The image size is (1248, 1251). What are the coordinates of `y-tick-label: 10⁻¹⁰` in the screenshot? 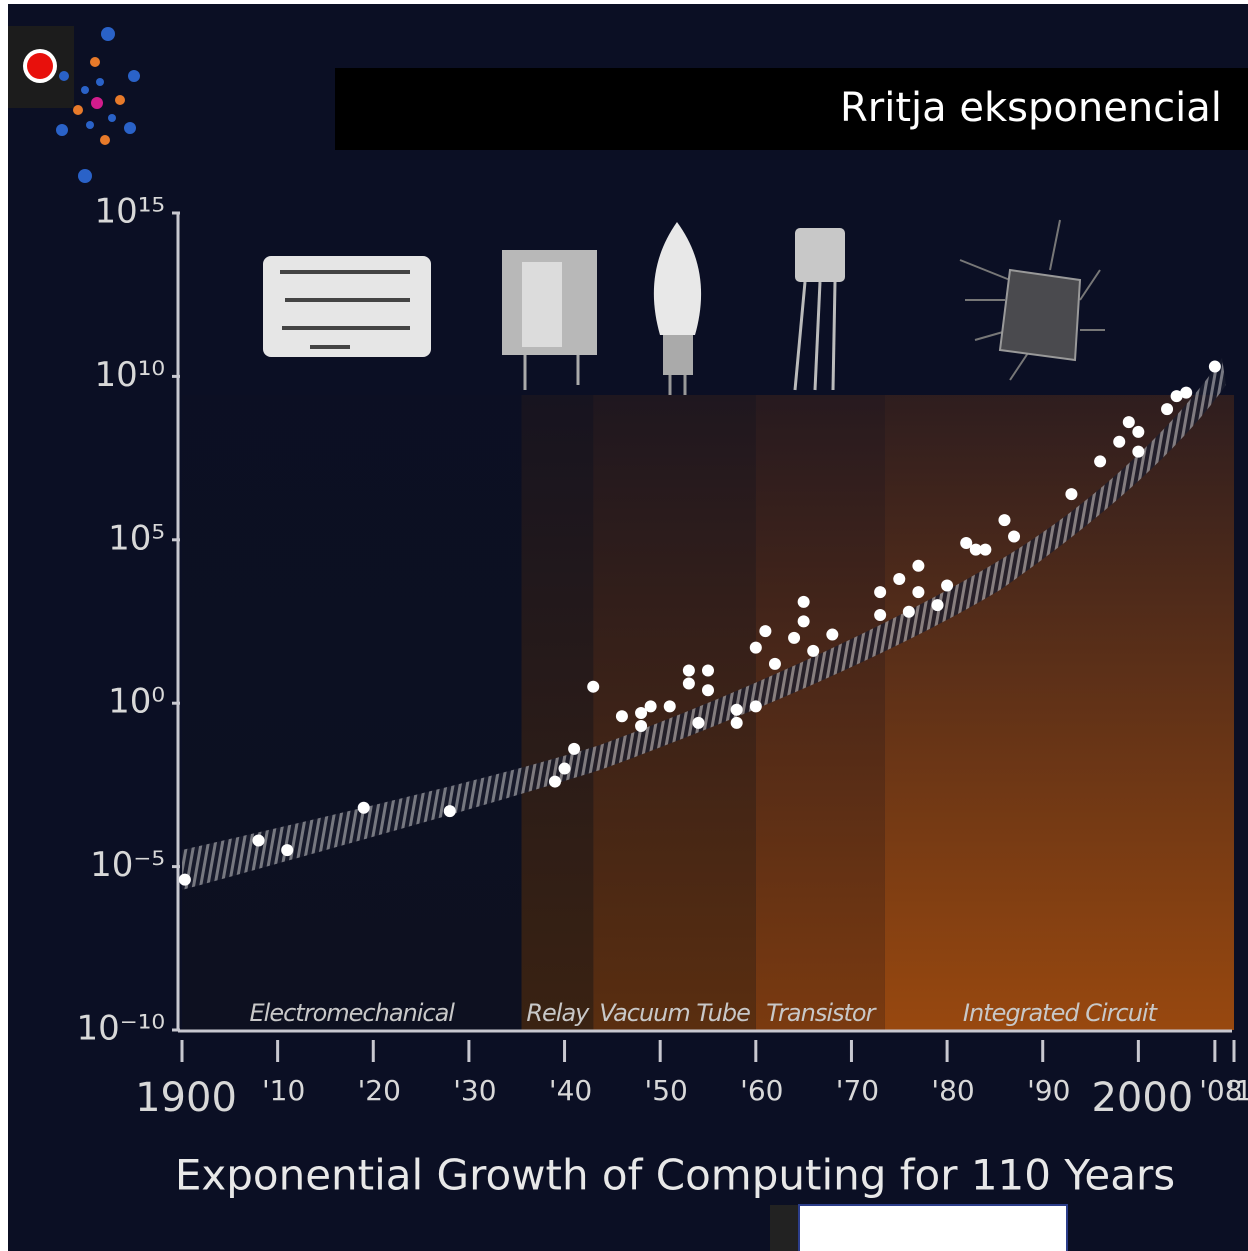 It's located at (121, 1029).